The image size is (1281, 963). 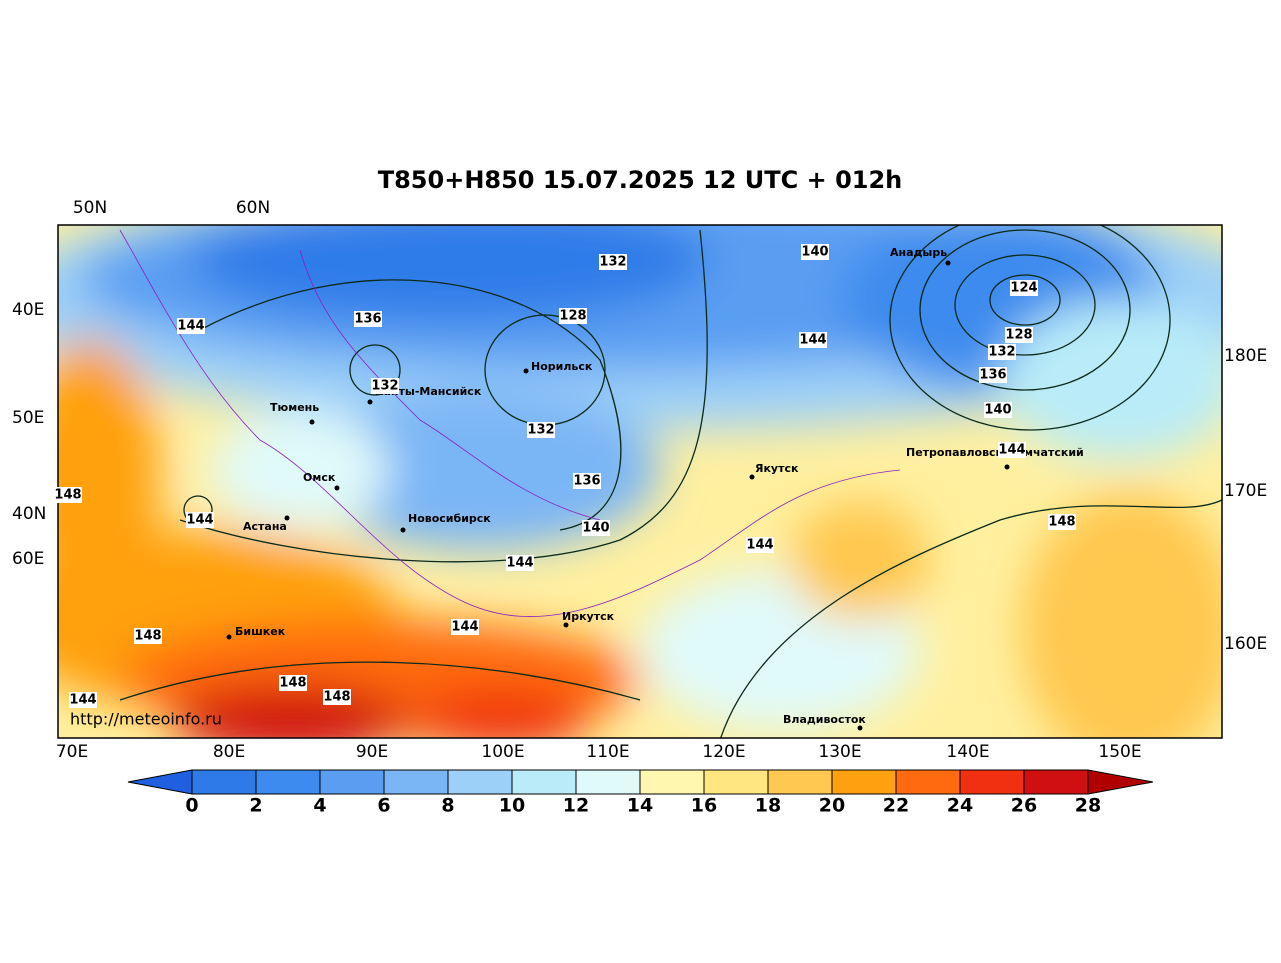 What do you see at coordinates (967, 752) in the screenshot?
I see `lon-label: 140E` at bounding box center [967, 752].